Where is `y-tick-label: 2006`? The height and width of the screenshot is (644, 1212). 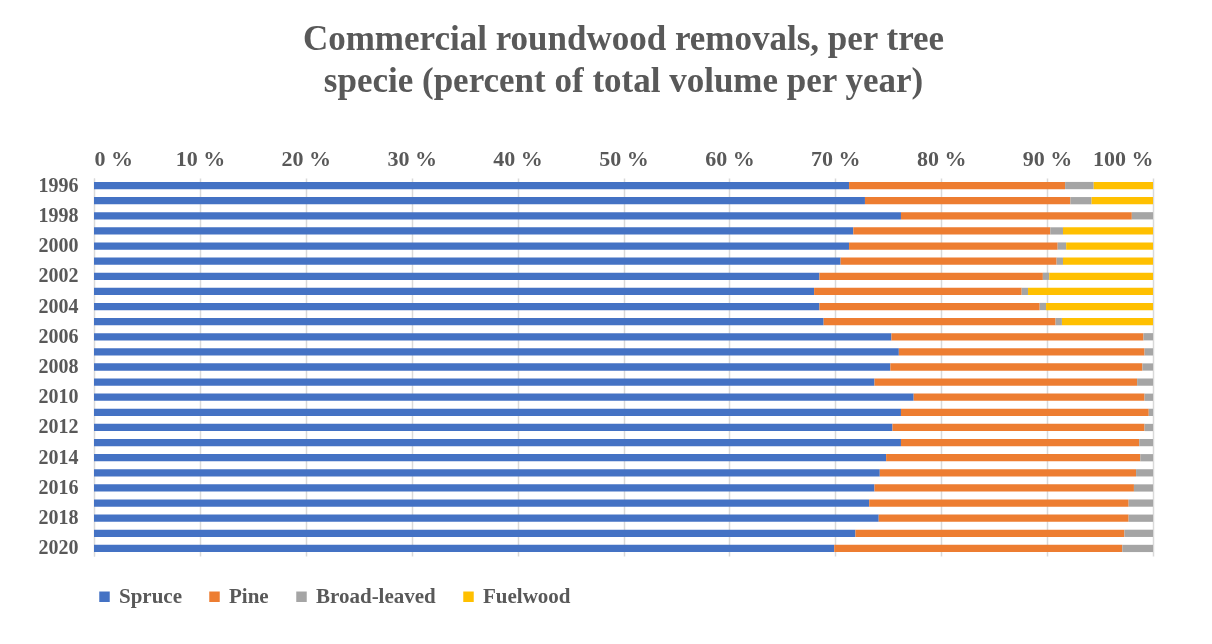 y-tick-label: 2006 is located at coordinates (58, 335).